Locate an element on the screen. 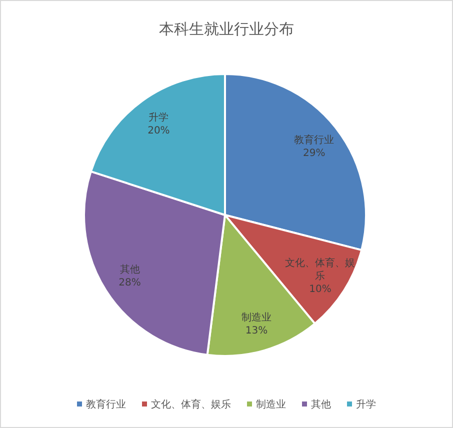 This screenshot has height=428, width=453. title: 本科生就业行业分布 is located at coordinates (226, 29).